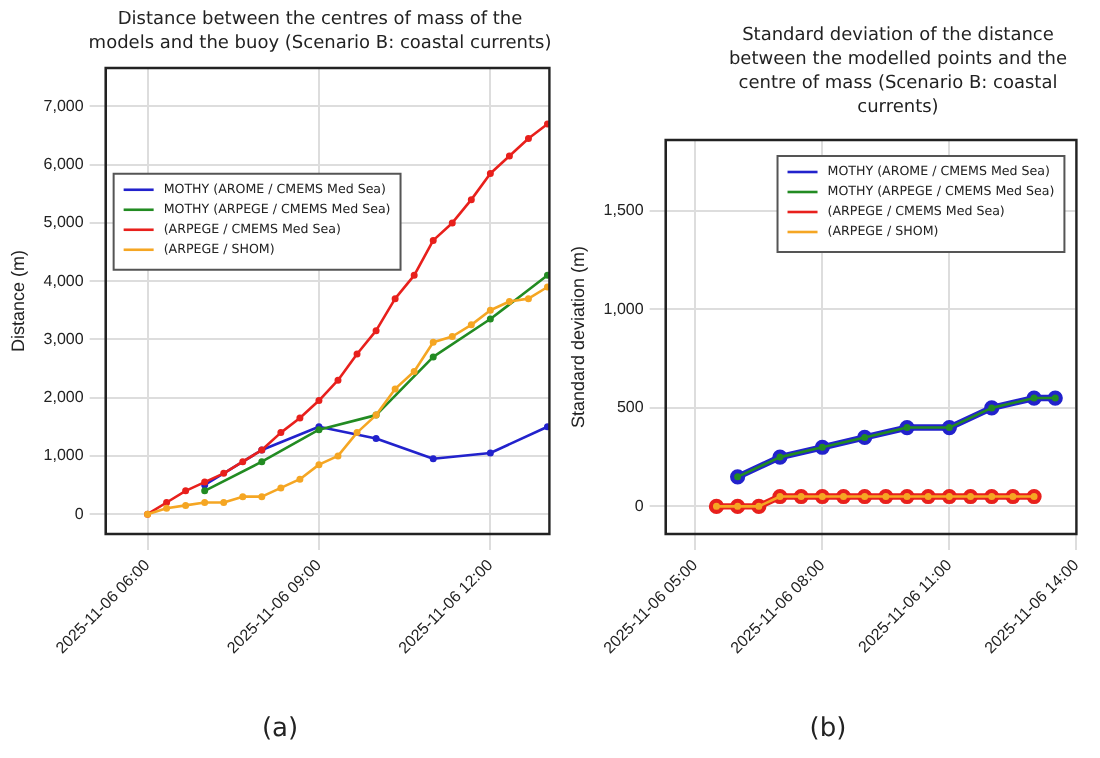 The image size is (1100, 758). What do you see at coordinates (630, 407) in the screenshot?
I see `y-tick-label: 500` at bounding box center [630, 407].